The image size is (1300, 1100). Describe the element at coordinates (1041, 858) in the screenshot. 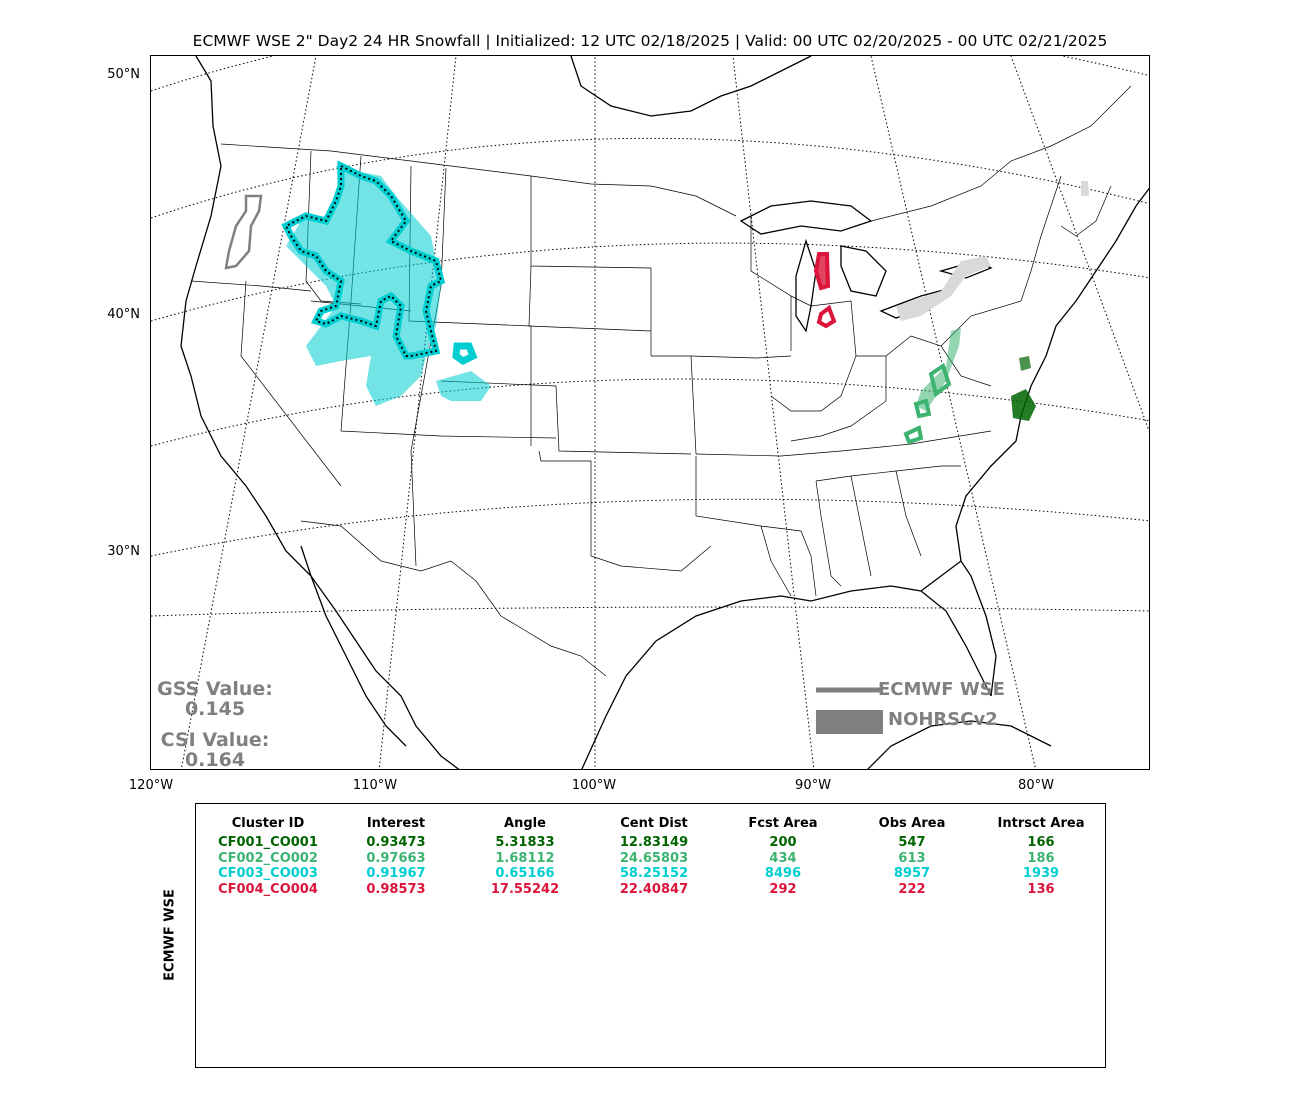

I see `table-cell-intrsct-area: 186` at that location.